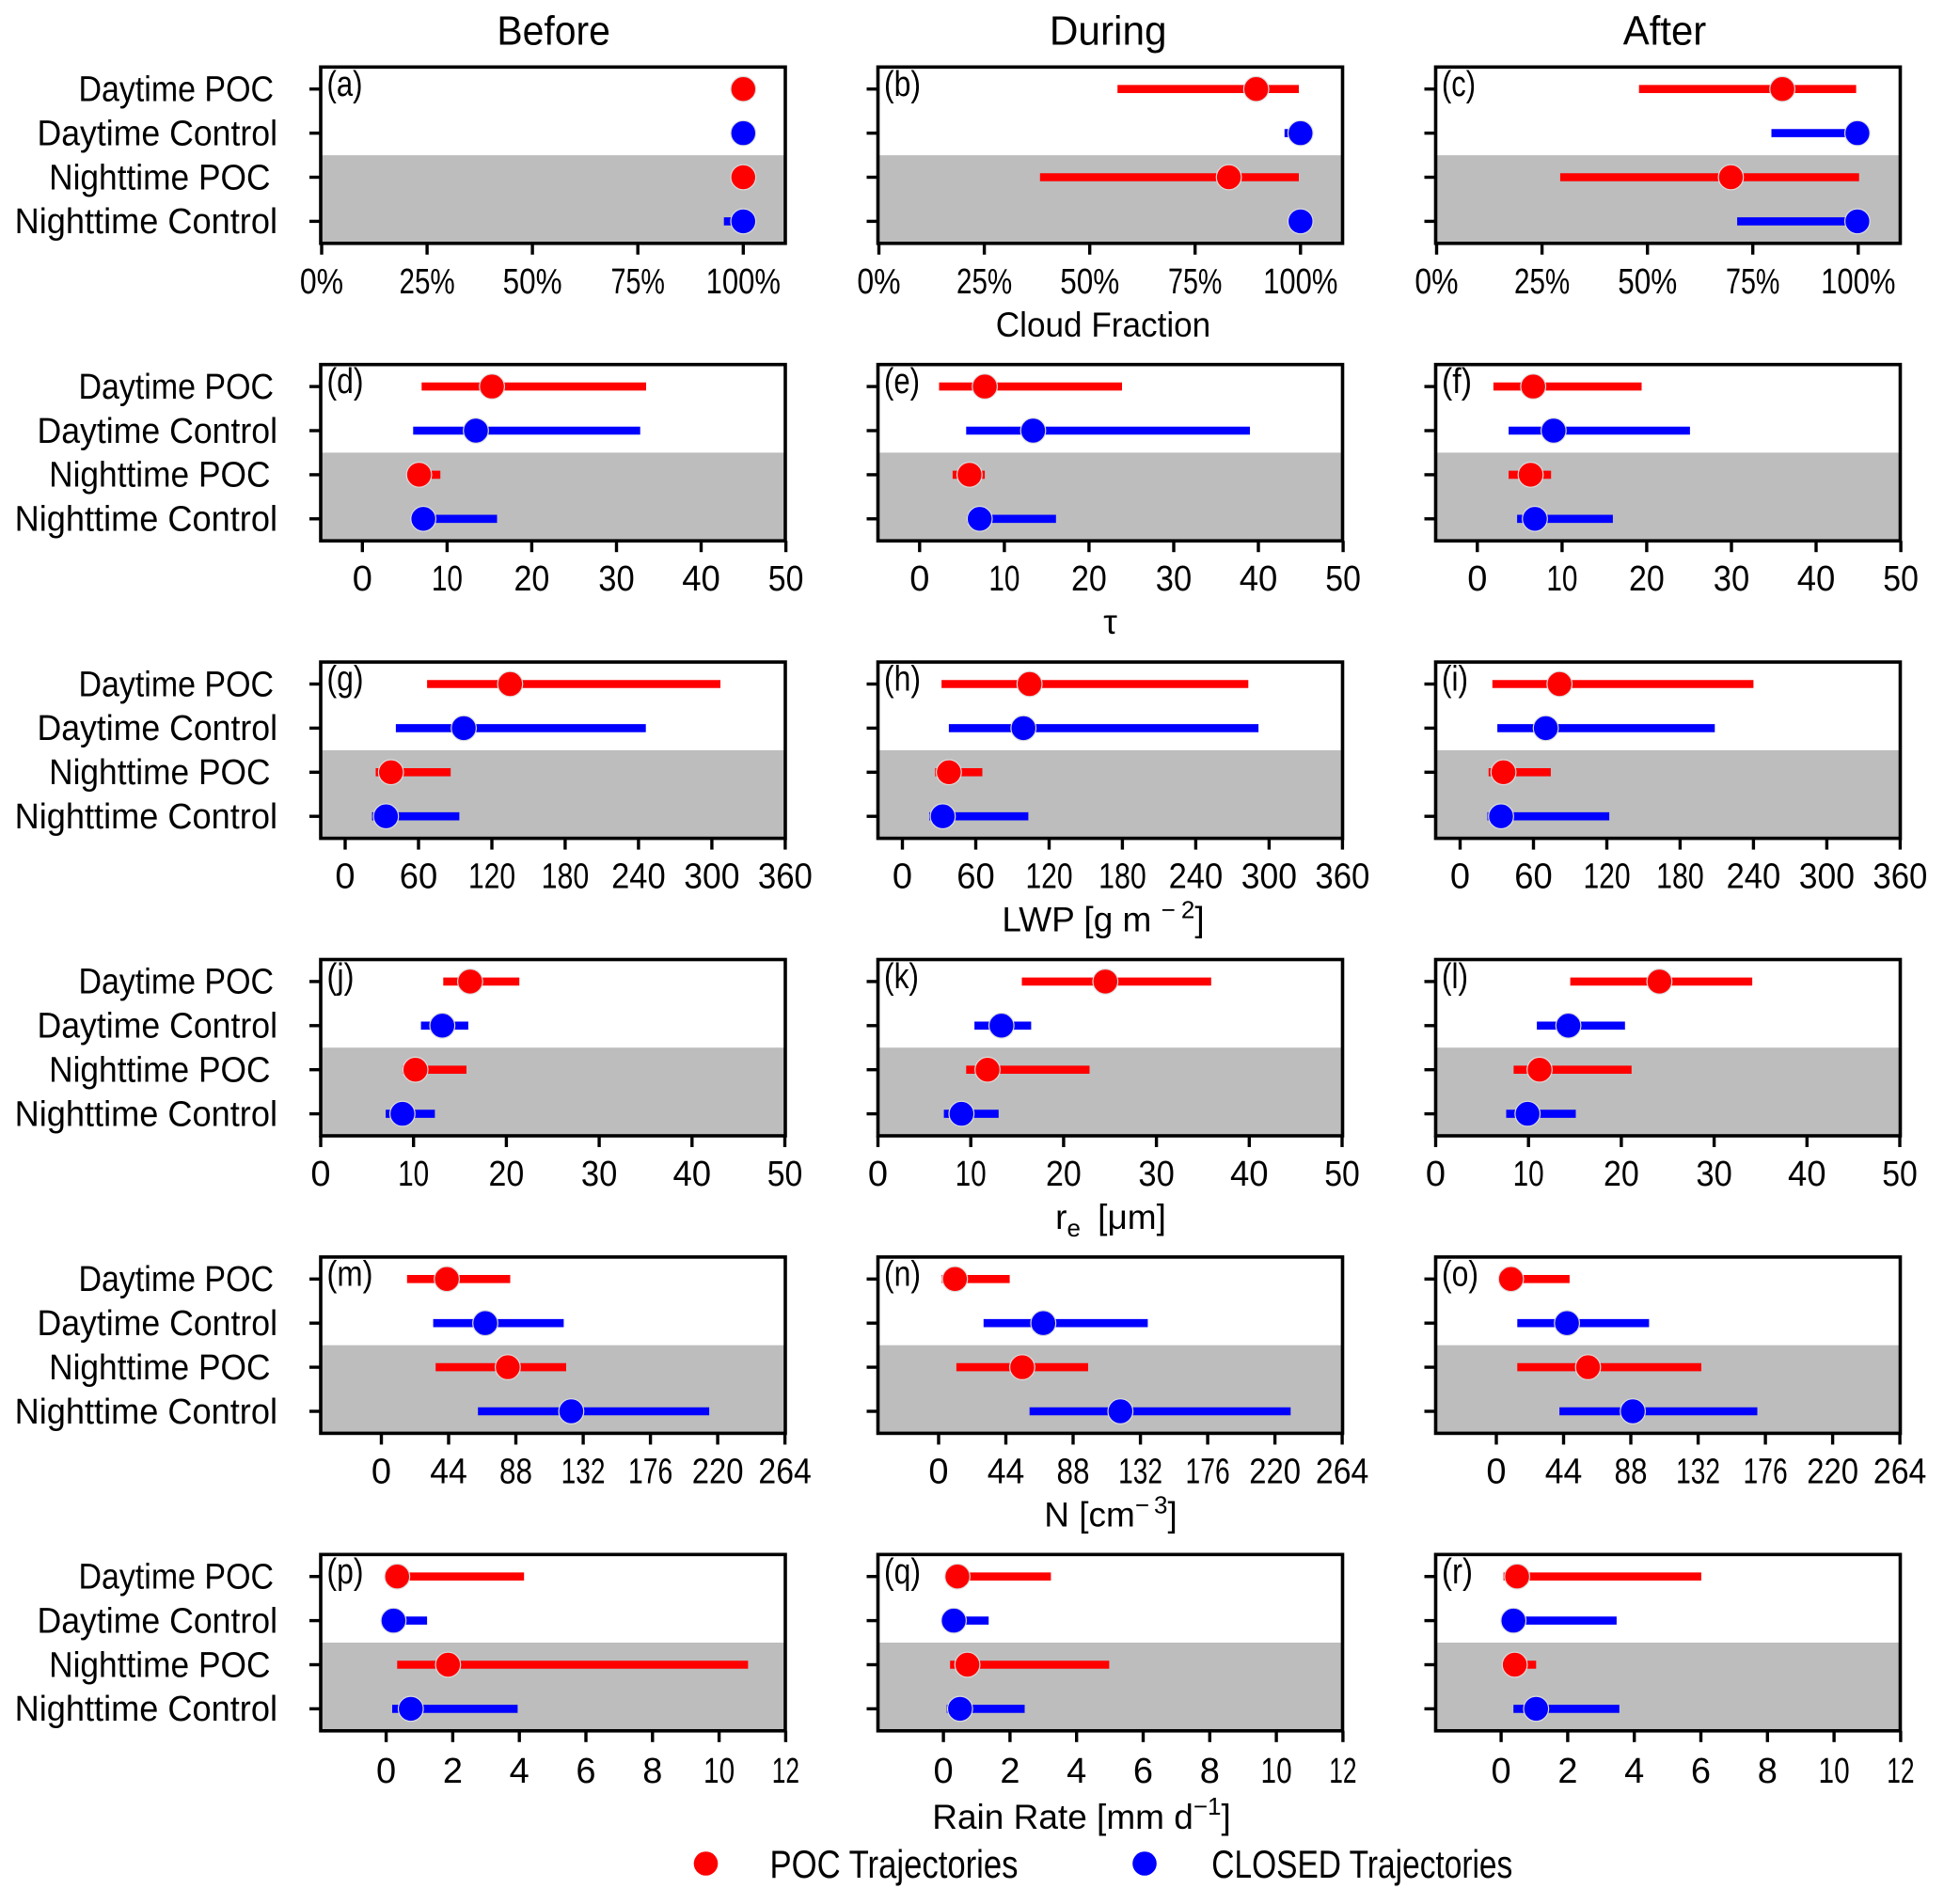  Describe the element at coordinates (1076, 1771) in the screenshot. I see `svg-text: 4` at that location.